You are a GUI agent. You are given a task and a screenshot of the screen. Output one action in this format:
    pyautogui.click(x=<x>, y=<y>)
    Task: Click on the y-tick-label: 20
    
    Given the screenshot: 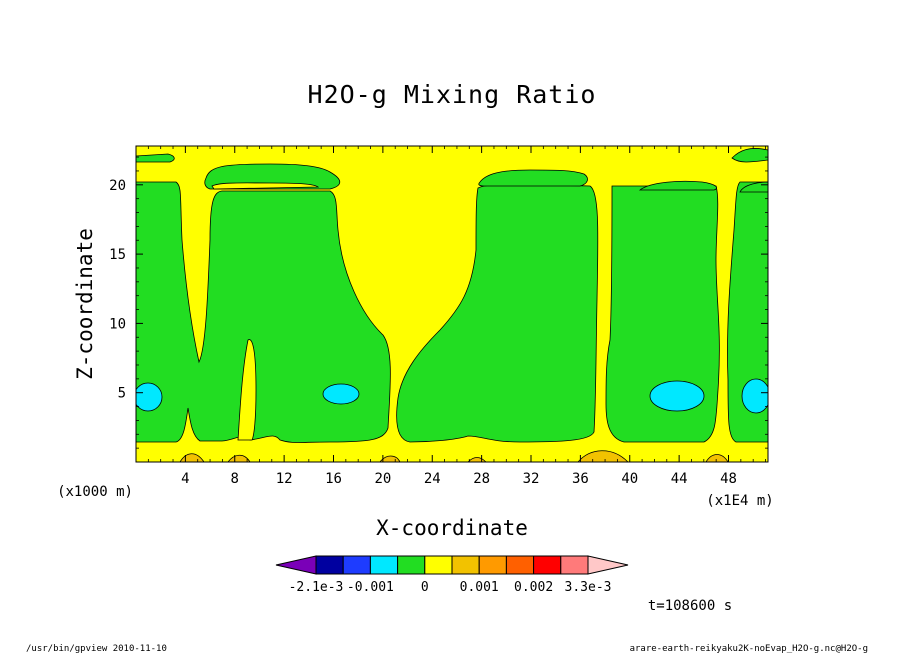 What is the action you would take?
    pyautogui.click(x=117, y=186)
    